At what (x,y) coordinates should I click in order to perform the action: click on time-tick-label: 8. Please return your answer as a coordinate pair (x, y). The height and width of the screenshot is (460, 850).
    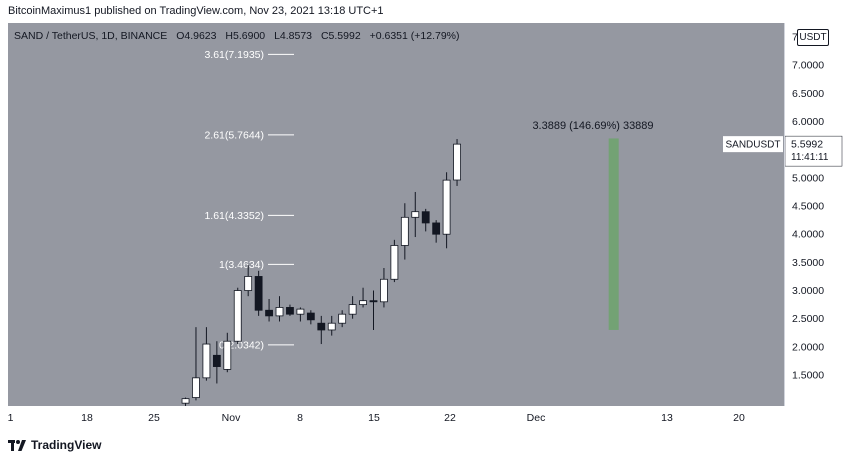
    Looking at the image, I should click on (300, 418).